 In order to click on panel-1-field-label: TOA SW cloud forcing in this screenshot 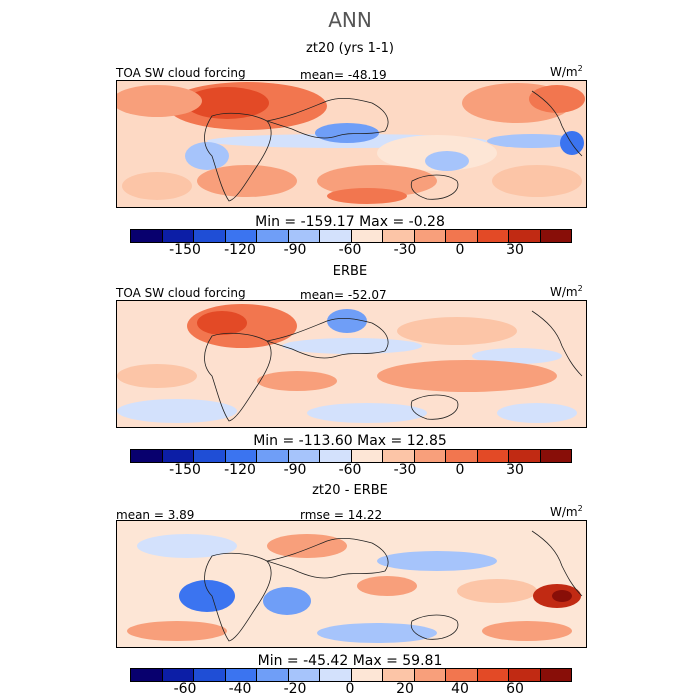, I will do `click(181, 73)`.